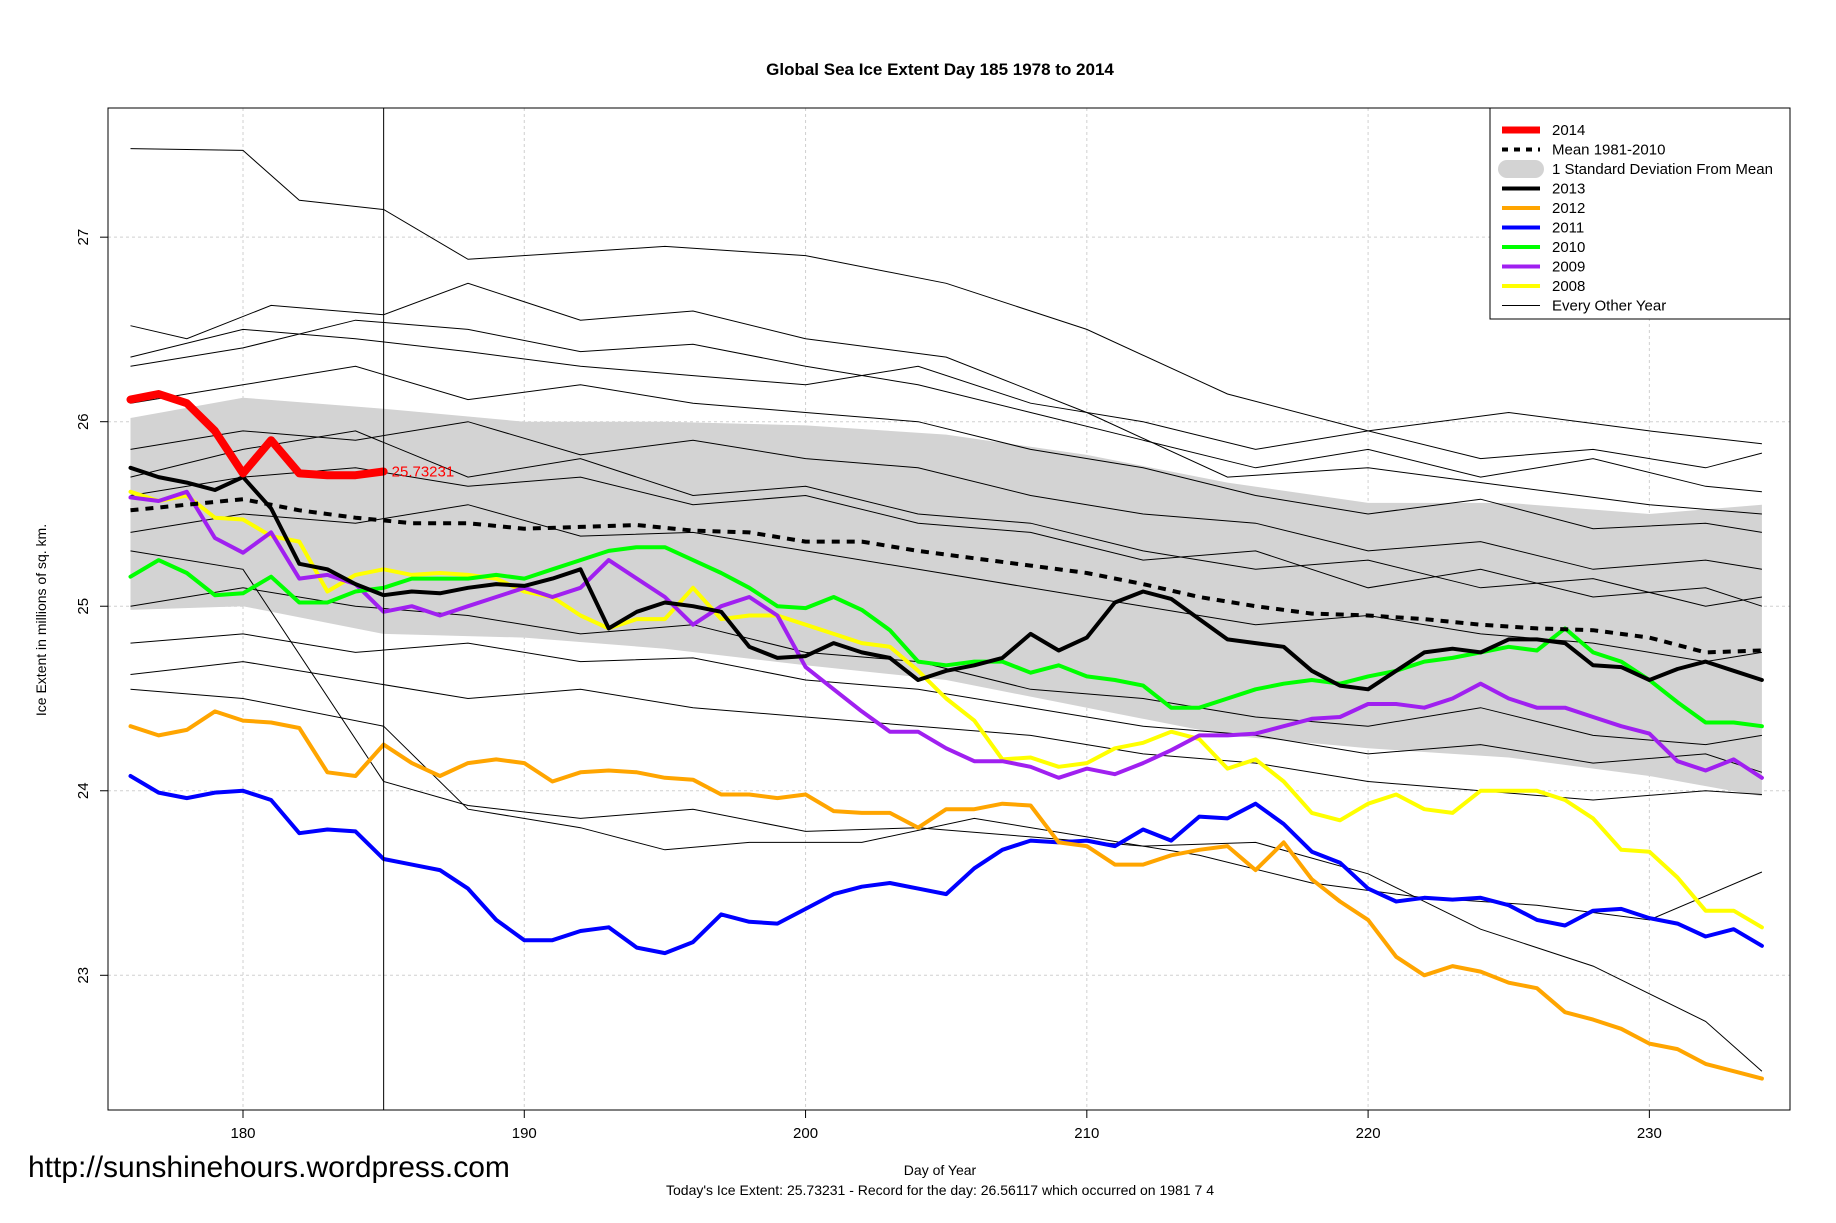  I want to click on x-axis-label: Day of Year, so click(940, 1170).